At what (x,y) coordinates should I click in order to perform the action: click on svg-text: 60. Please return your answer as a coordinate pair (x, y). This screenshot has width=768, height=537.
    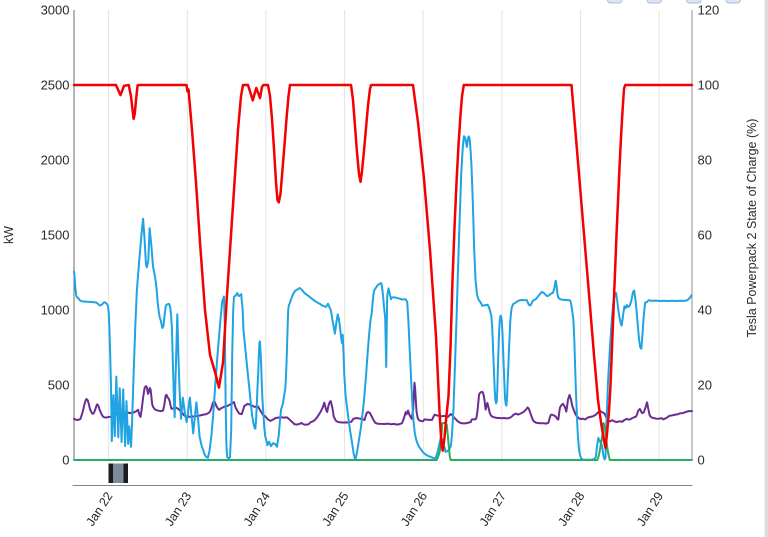
    Looking at the image, I should click on (705, 235).